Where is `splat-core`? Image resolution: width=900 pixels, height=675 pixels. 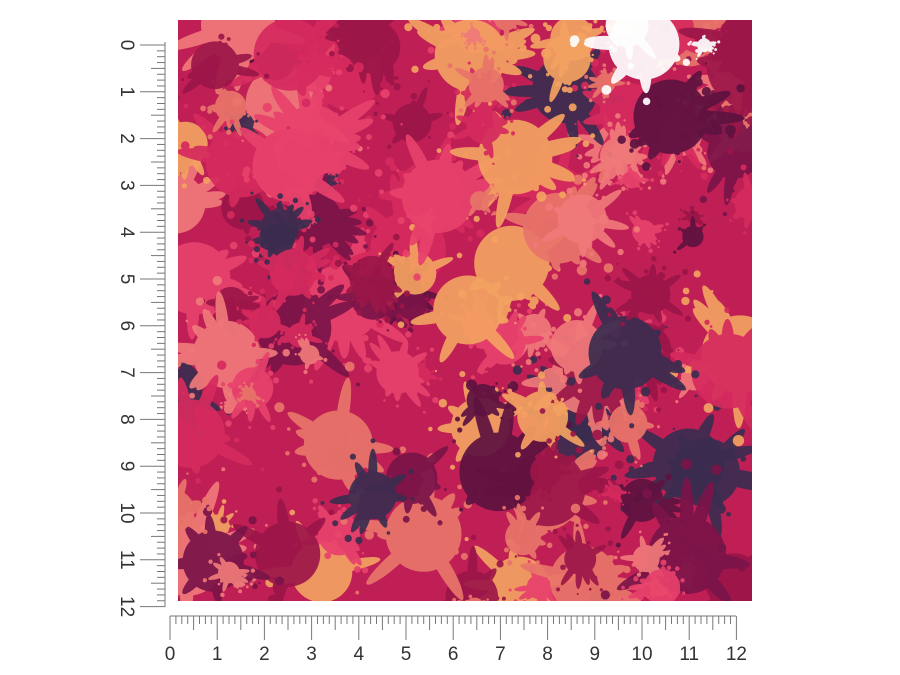
splat-core is located at coordinates (475, 599).